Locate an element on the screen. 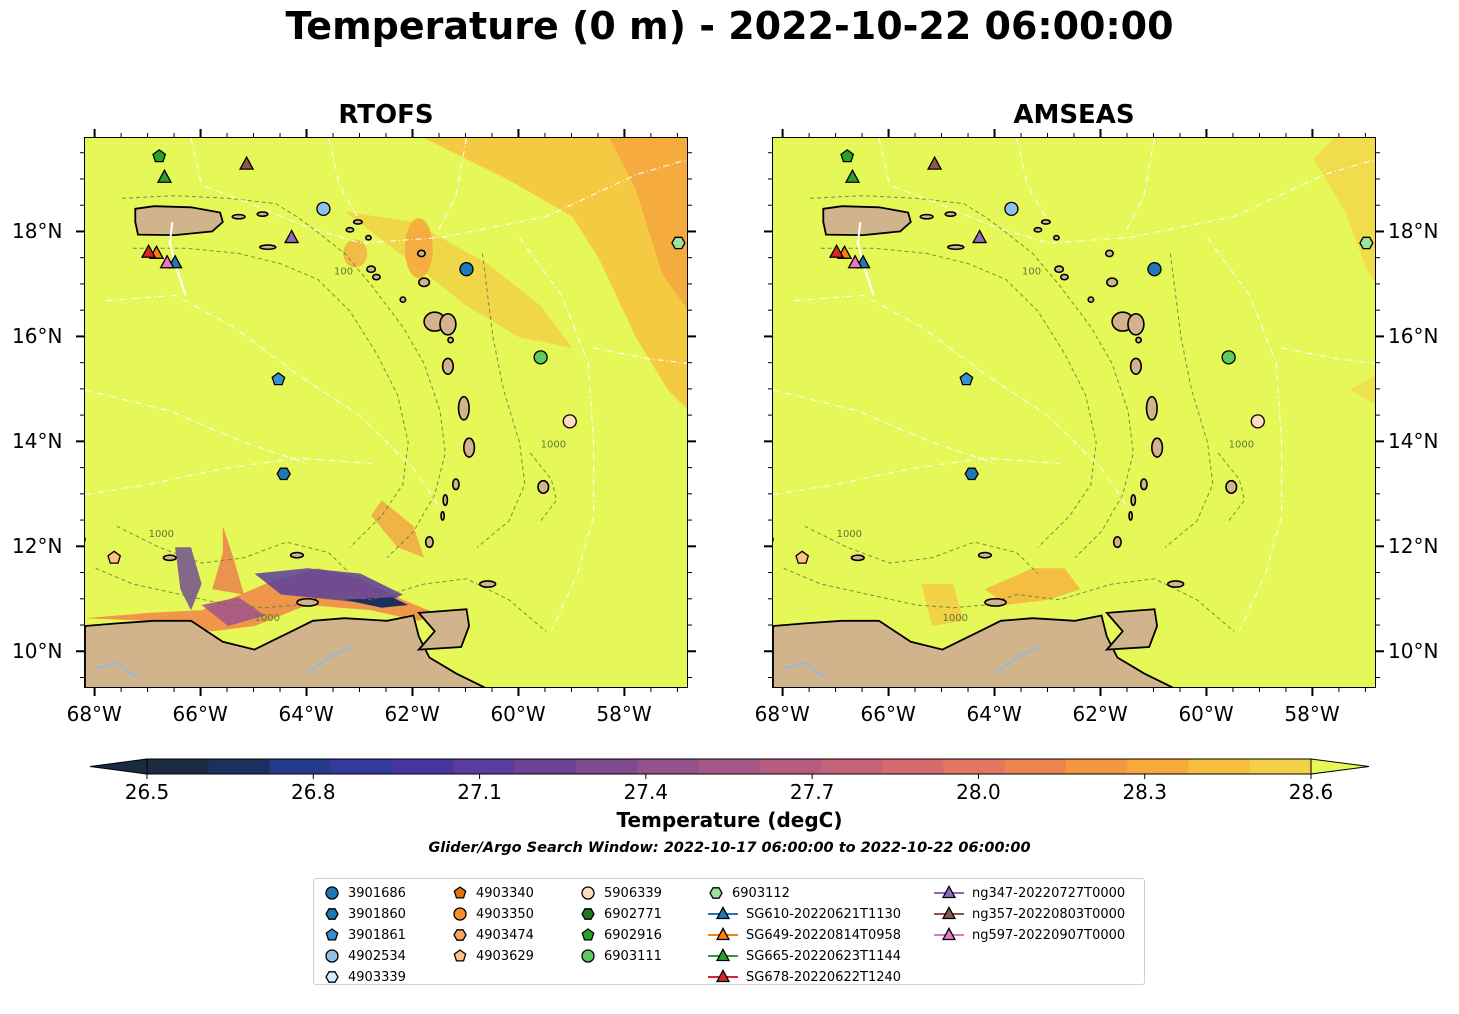 Image resolution: width=1459 pixels, height=1014 pixels. legend-label: 4903474 is located at coordinates (505, 935).